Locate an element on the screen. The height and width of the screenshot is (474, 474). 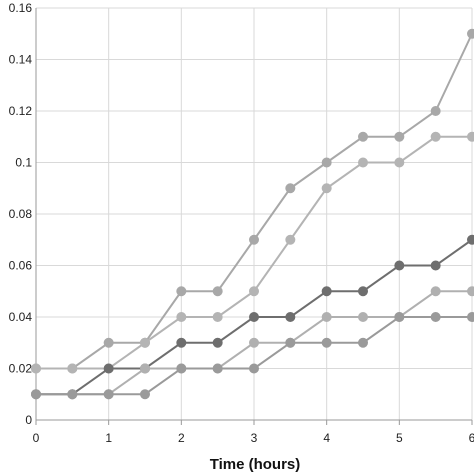
y-tick-labels: 0 0.02 0.04 0.06 0.08 0.1 0.12 0.14 0.16 is located at coordinates (21, 214).